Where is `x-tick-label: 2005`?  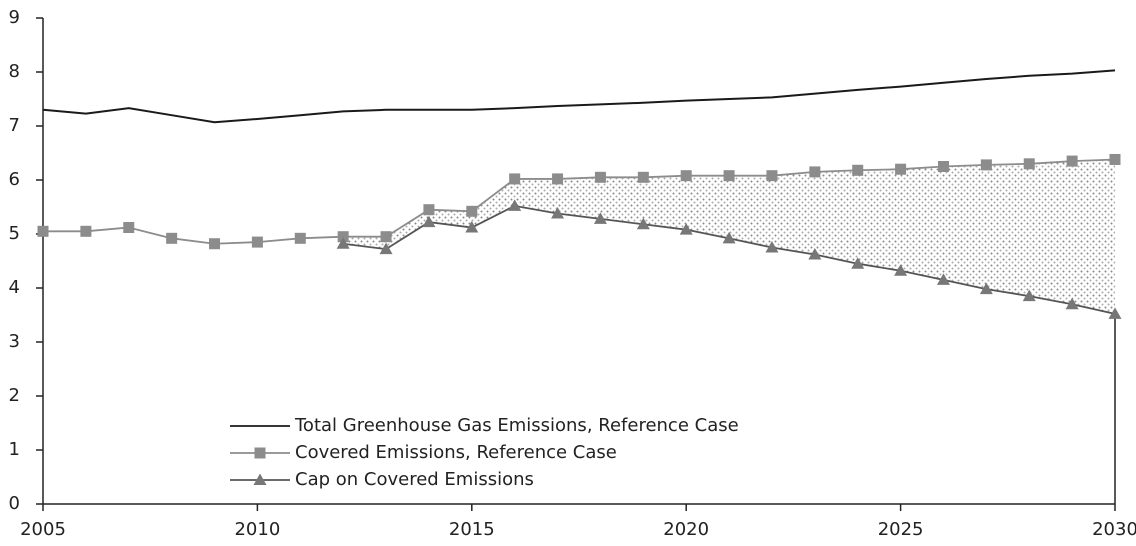 x-tick-label: 2005 is located at coordinates (43, 529).